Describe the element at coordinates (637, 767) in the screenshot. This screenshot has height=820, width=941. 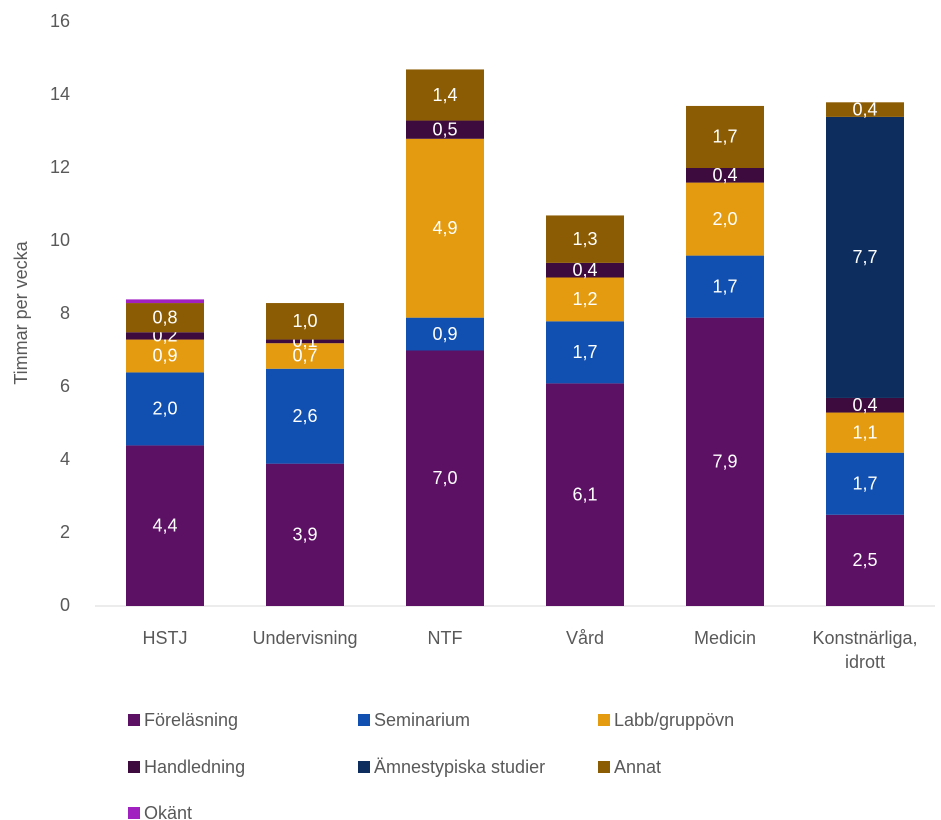
I see `legend-label: Annat` at that location.